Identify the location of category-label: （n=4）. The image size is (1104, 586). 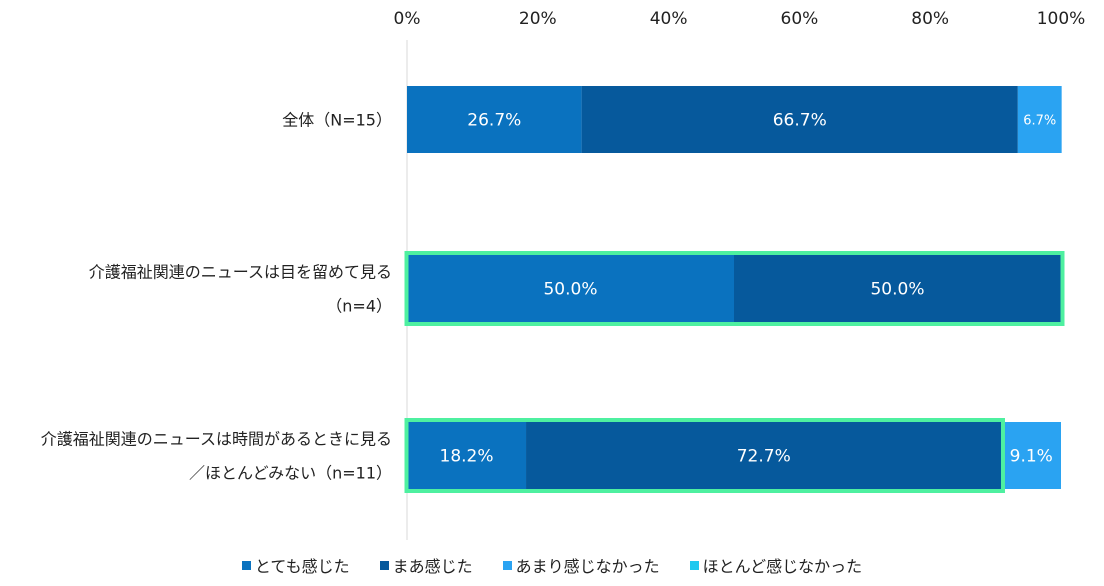
(359, 306).